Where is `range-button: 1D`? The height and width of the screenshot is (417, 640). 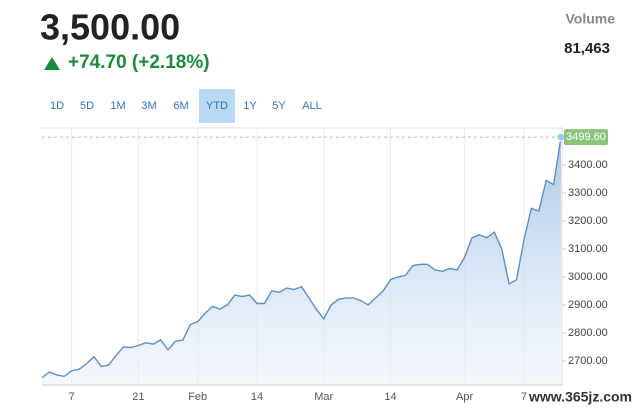 range-button: 1D is located at coordinates (57, 106).